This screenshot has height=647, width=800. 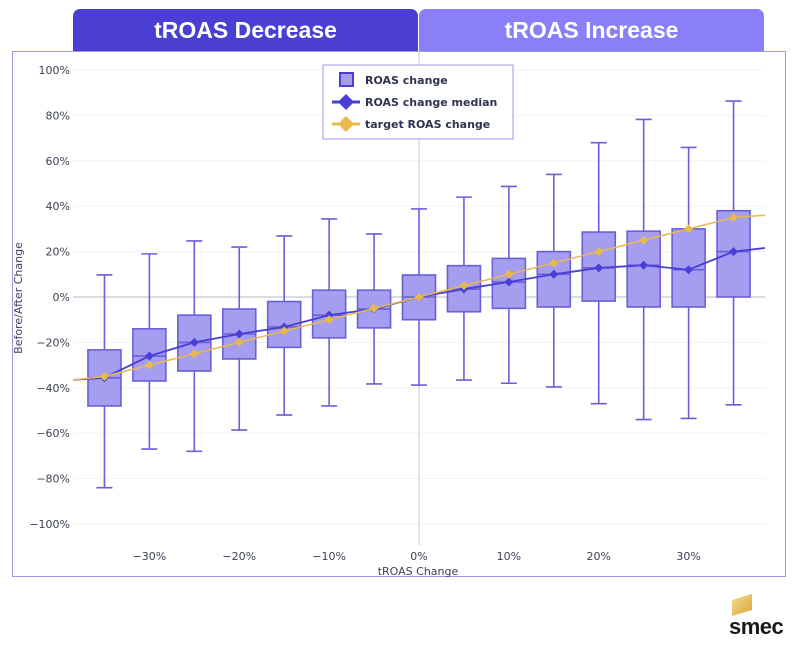 I want to click on y-tick-label: −100%, so click(x=49, y=524).